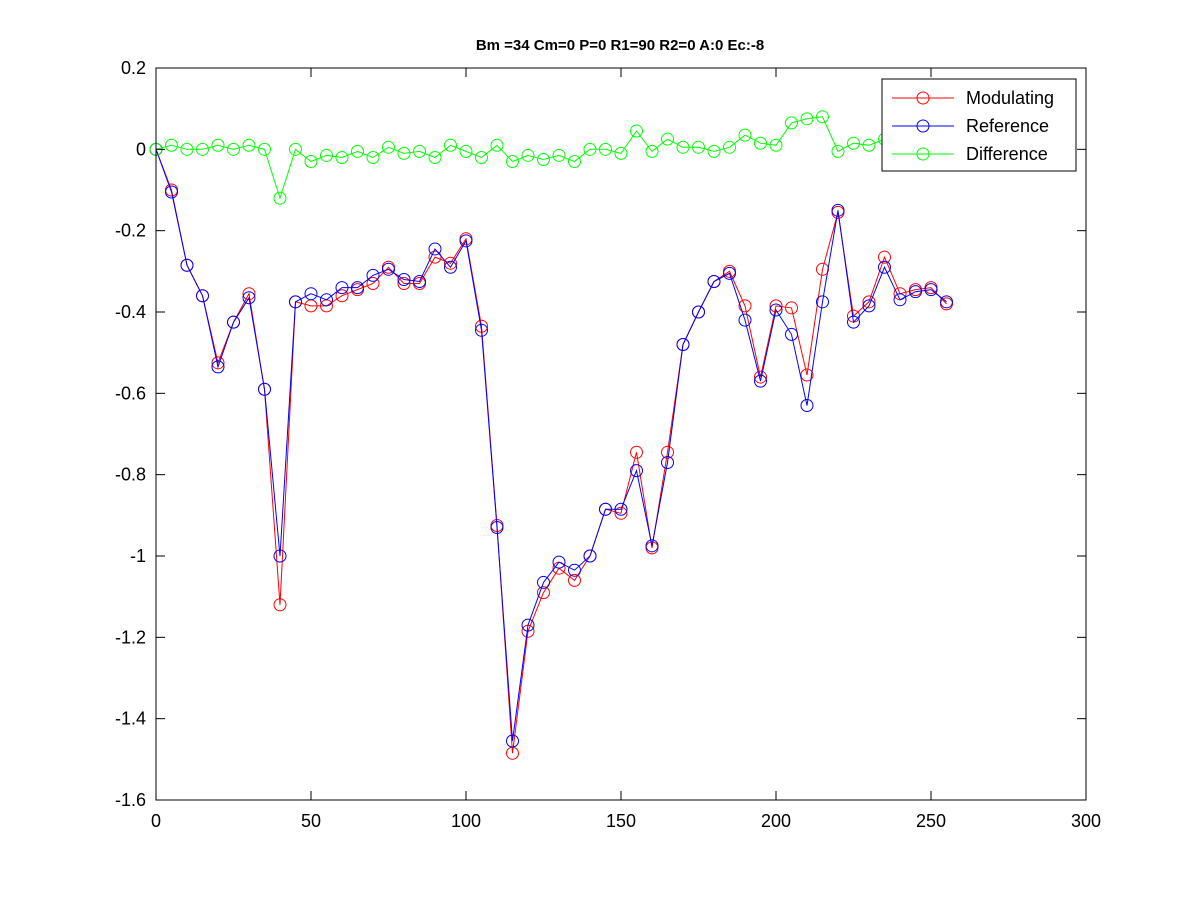 The height and width of the screenshot is (900, 1200). I want to click on difference-series, so click(551, 157).